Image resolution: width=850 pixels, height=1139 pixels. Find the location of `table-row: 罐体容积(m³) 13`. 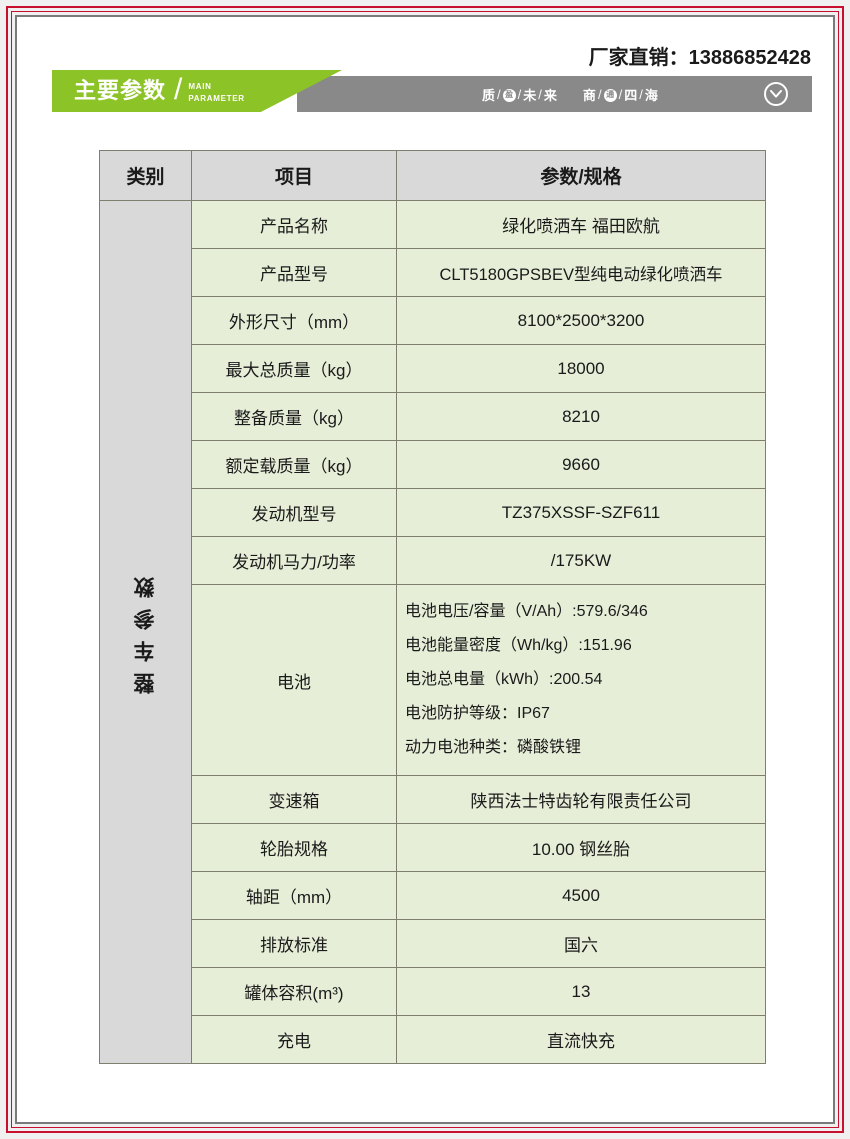

table-row: 罐体容积(m³) 13 is located at coordinates (433, 991).